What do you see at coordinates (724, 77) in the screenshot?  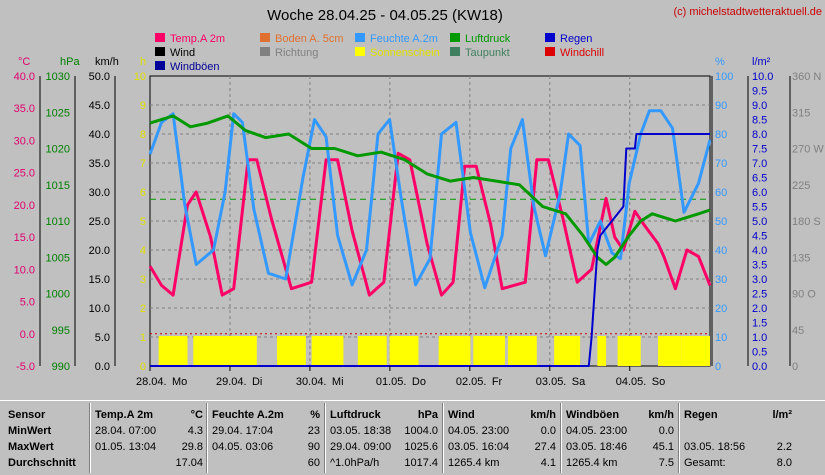 I see `humidity-tick-label: 100` at bounding box center [724, 77].